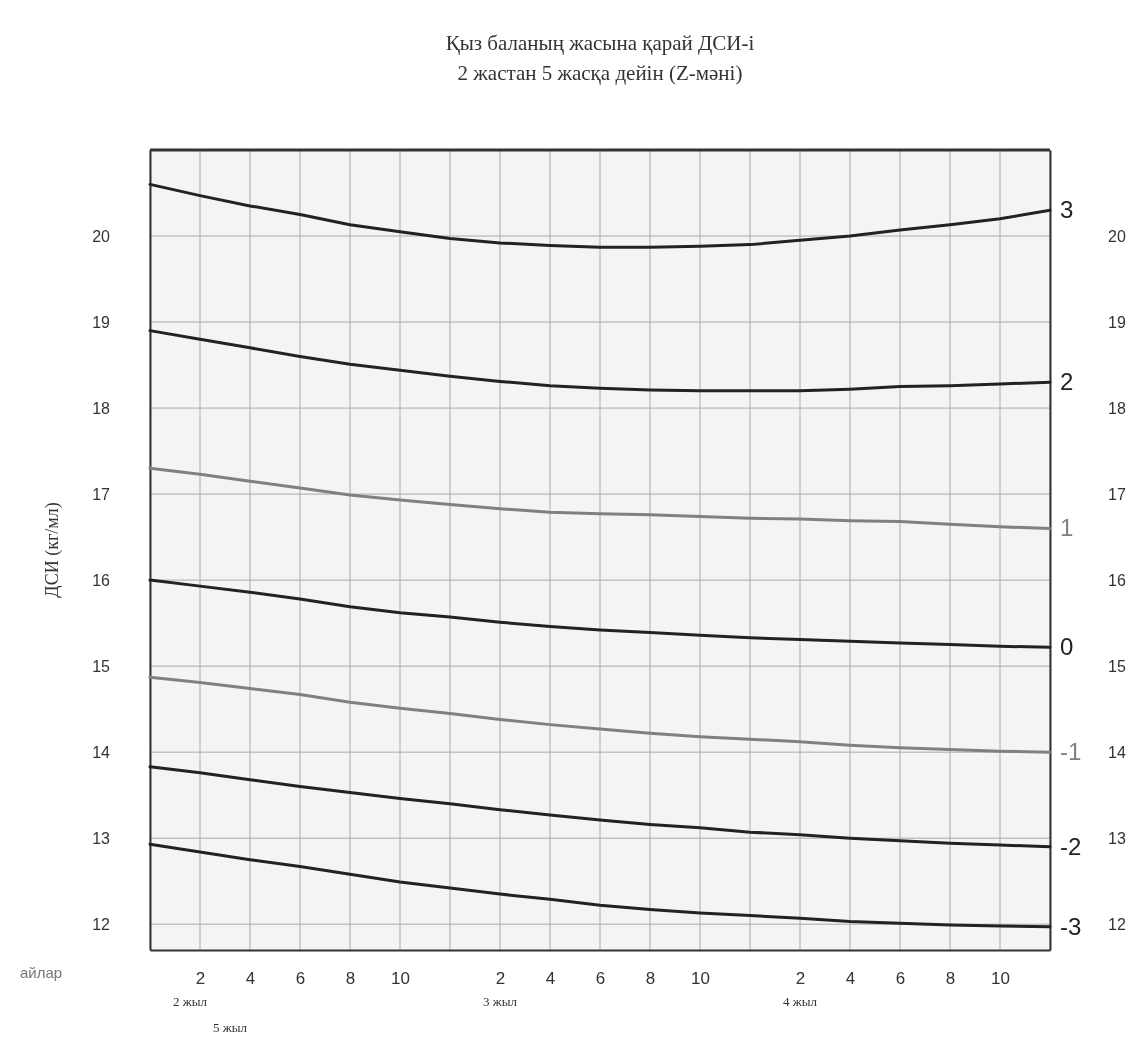 The image size is (1139, 1044). What do you see at coordinates (101, 580) in the screenshot?
I see `y-tick-label: 16` at bounding box center [101, 580].